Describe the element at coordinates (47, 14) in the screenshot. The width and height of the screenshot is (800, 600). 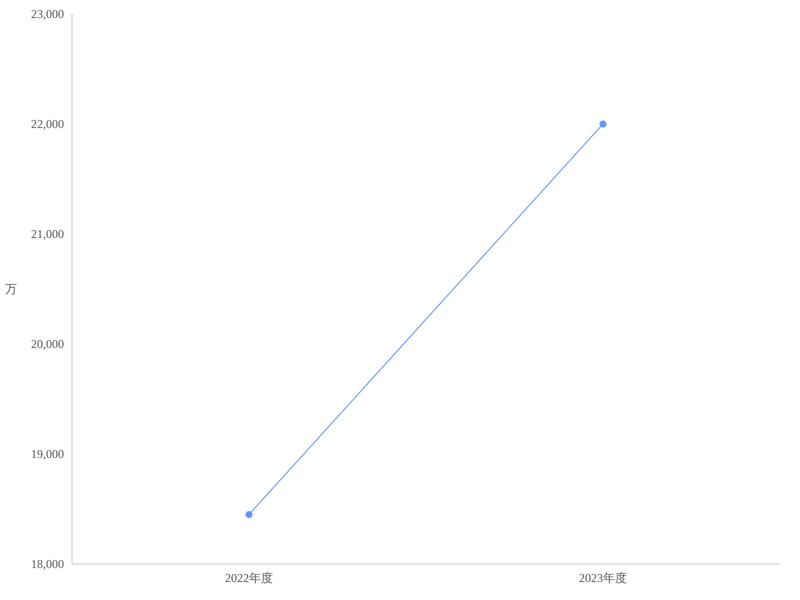
I see `y-tick-label: 23,000` at that location.